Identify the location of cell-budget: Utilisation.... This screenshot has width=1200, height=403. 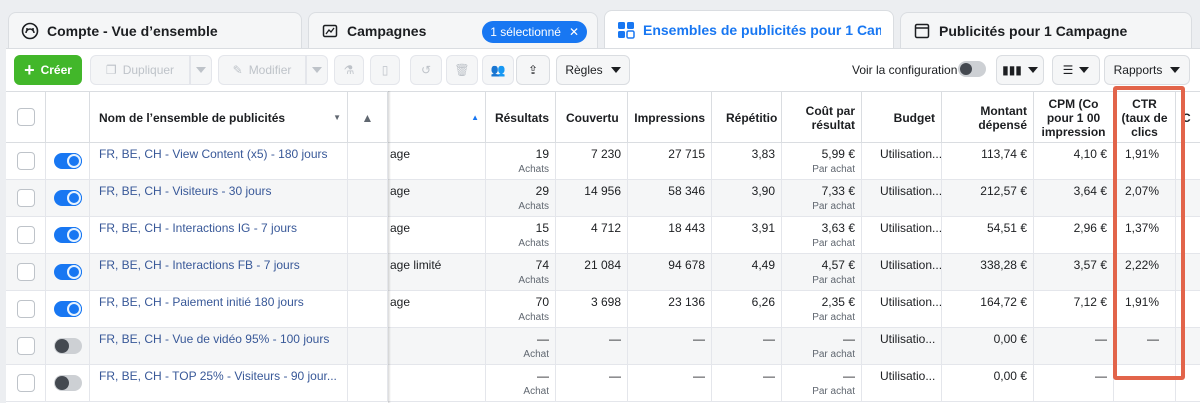
(902, 198).